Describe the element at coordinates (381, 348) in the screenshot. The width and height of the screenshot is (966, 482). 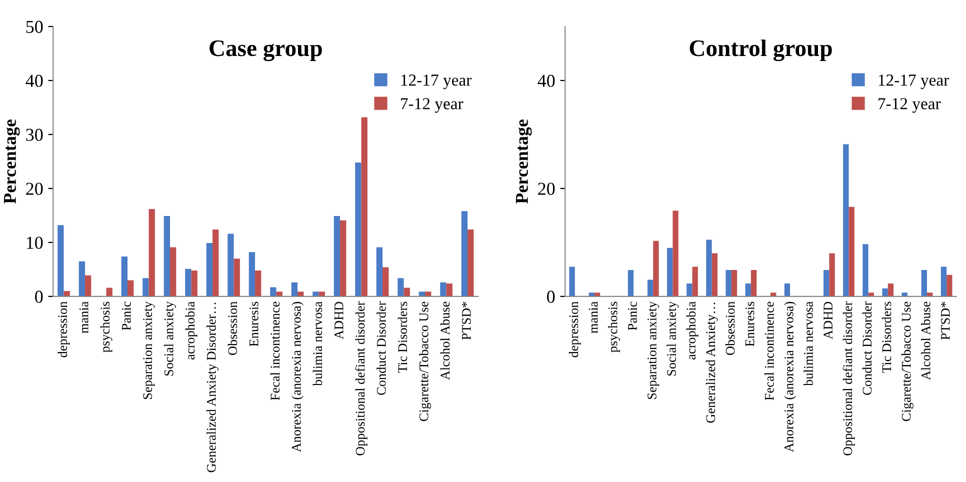
I see `x-tick-label: Conduct Disorder` at that location.